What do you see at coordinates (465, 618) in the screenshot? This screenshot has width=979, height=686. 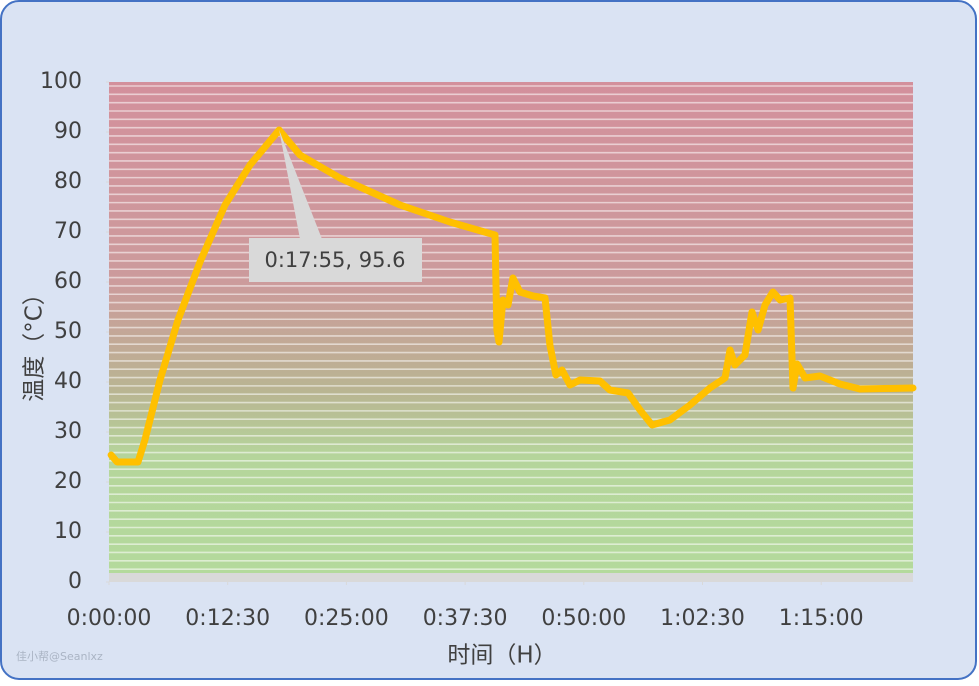 I see `x-tick-label: 0:37:30` at bounding box center [465, 618].